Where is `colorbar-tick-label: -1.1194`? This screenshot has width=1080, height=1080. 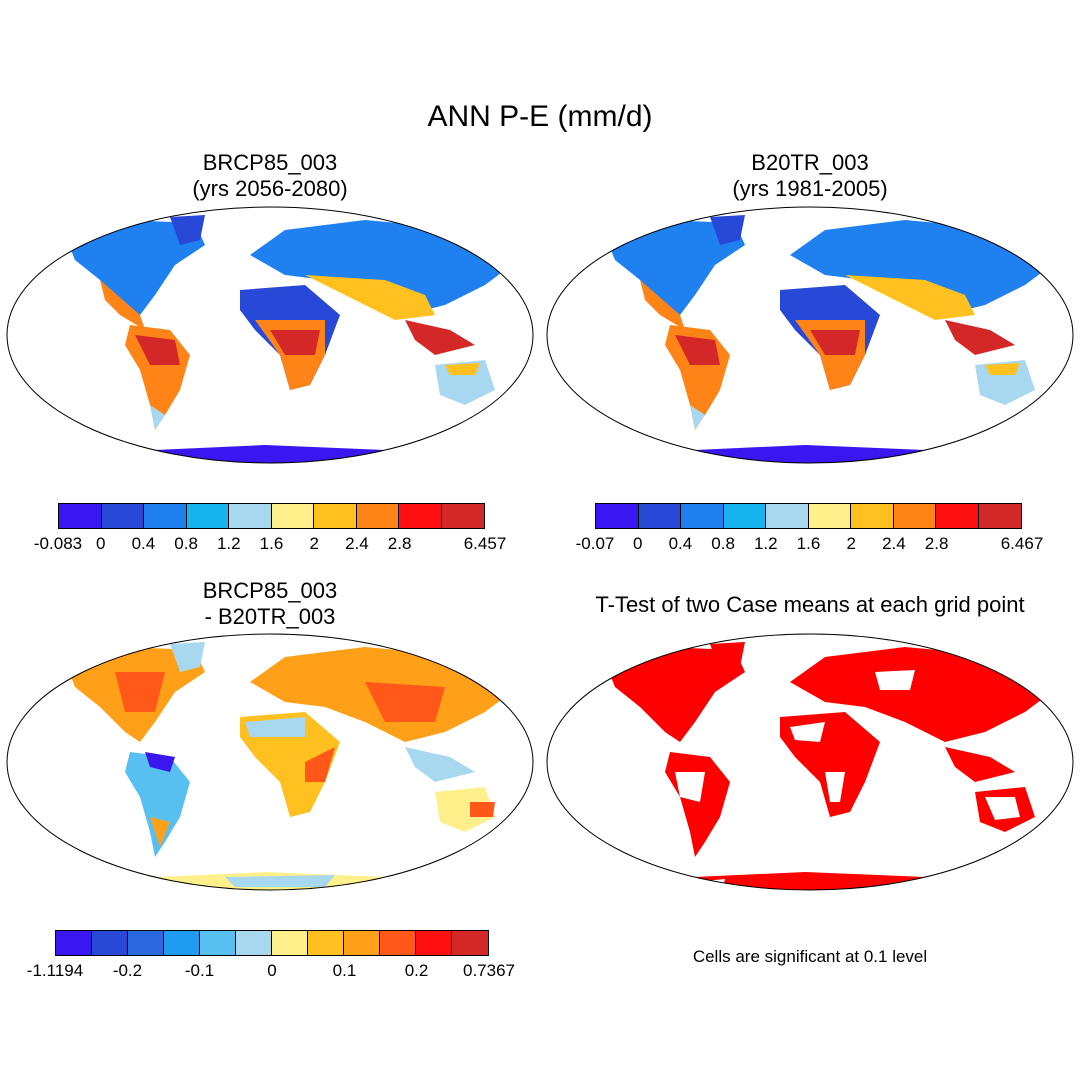 colorbar-tick-label: -1.1194 is located at coordinates (55, 970).